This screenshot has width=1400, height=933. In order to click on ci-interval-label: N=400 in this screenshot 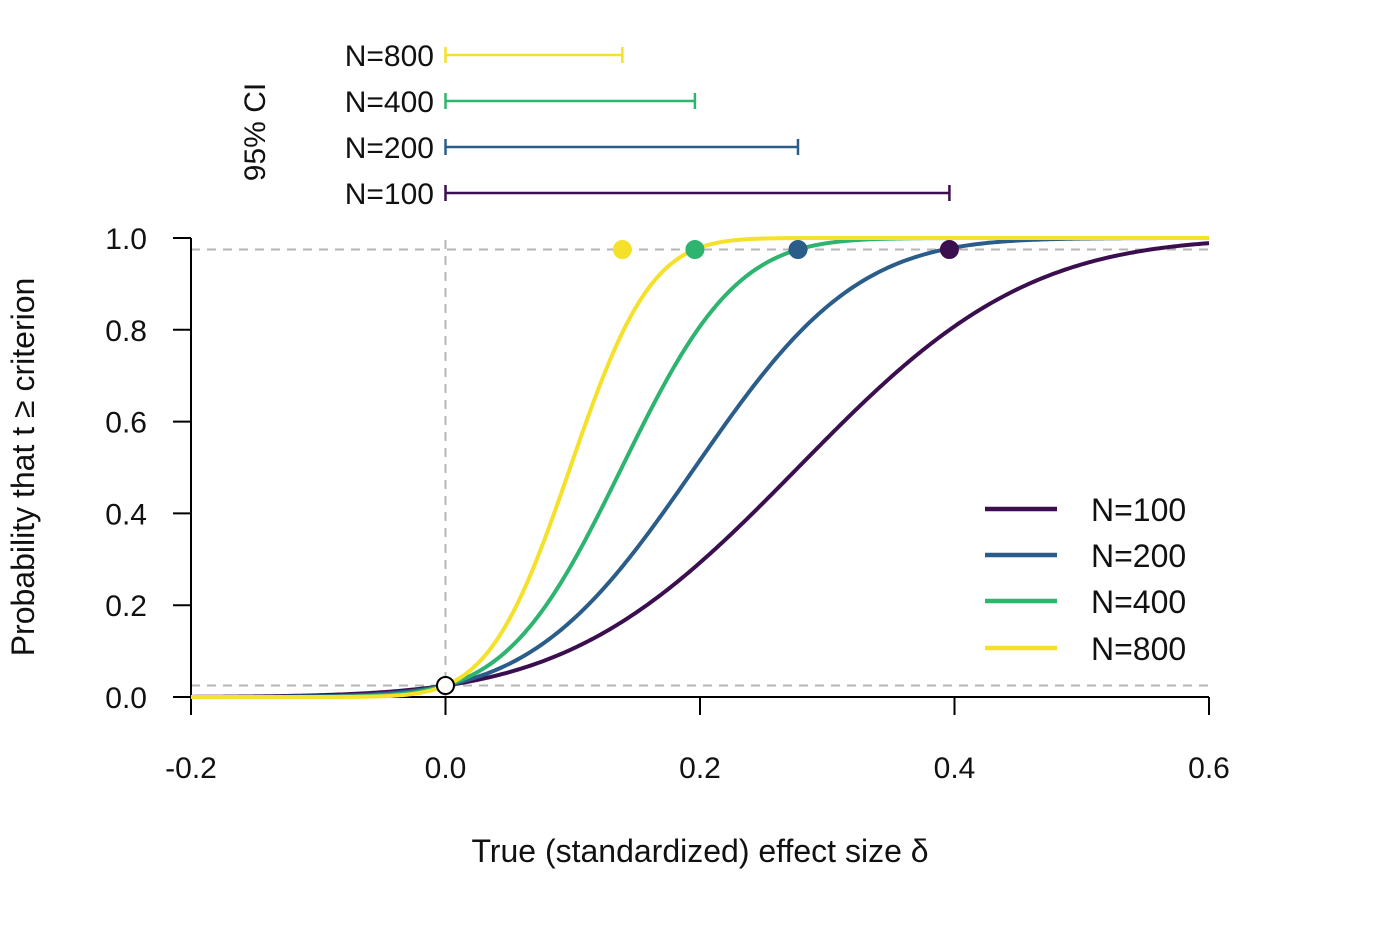, I will do `click(389, 102)`.